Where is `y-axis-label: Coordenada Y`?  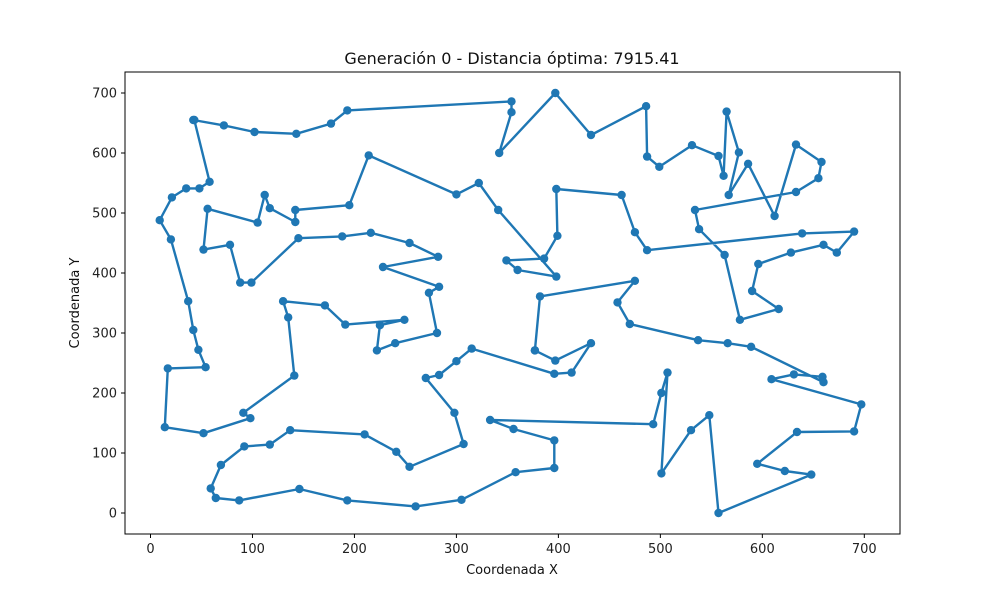
y-axis-label: Coordenada Y is located at coordinates (75, 303).